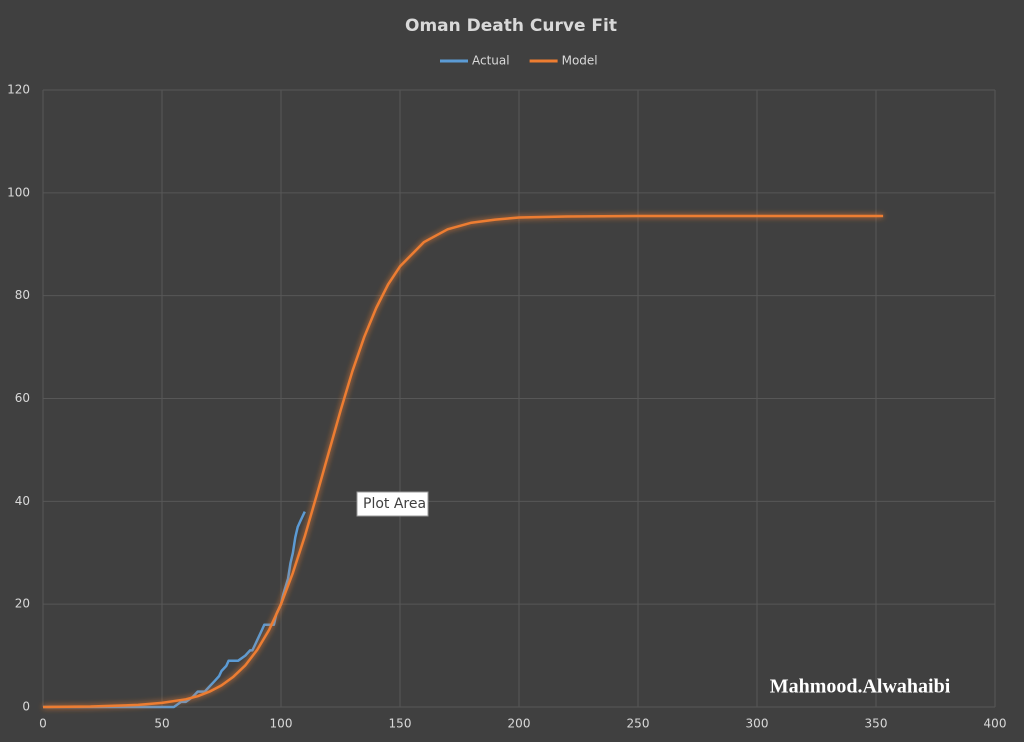  What do you see at coordinates (26, 707) in the screenshot?
I see `y-tick-label: 0` at bounding box center [26, 707].